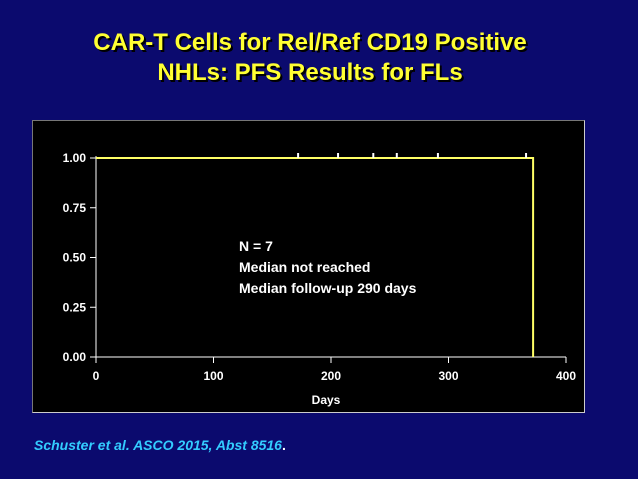  Describe the element at coordinates (75, 258) in the screenshot. I see `y-tick-label: 0.50` at that location.